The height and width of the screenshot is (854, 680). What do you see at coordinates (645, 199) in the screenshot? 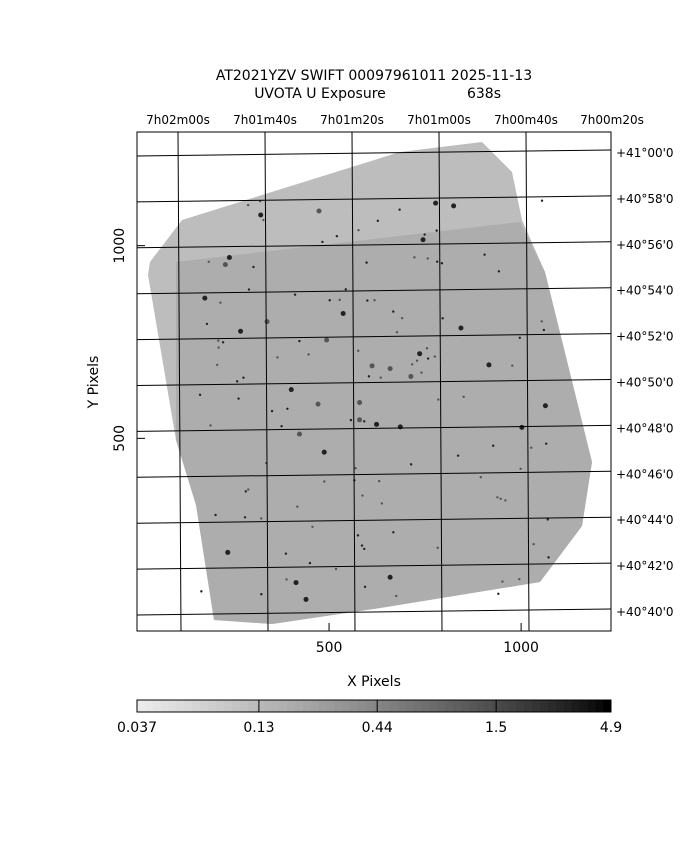
I see `dec-label: +40°58'0` at bounding box center [645, 199].